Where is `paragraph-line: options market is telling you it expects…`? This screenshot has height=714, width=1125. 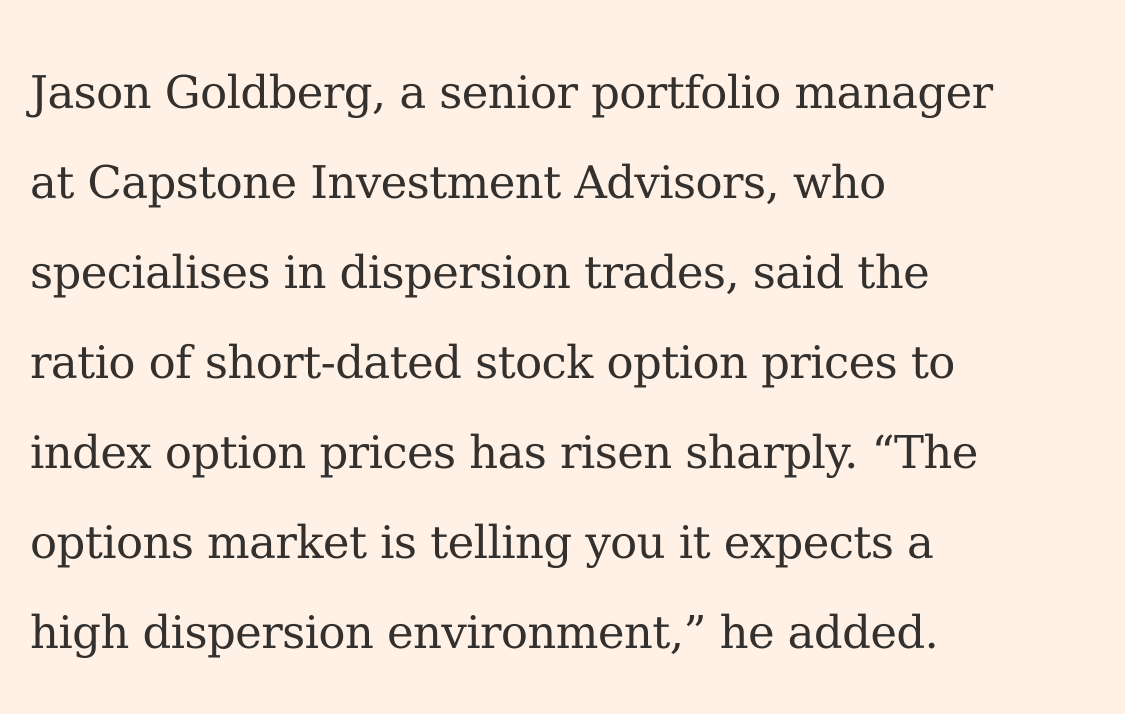 paragraph-line: options market is telling you it expects… is located at coordinates (482, 542).